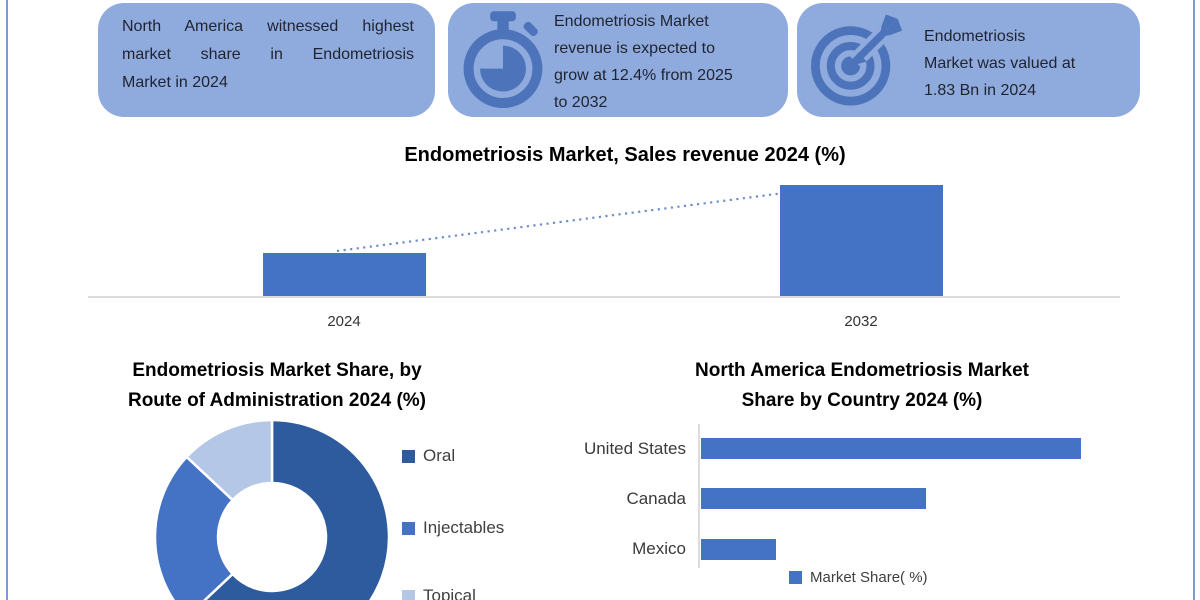  I want to click on revenue-chart-baseline, so click(604, 297).